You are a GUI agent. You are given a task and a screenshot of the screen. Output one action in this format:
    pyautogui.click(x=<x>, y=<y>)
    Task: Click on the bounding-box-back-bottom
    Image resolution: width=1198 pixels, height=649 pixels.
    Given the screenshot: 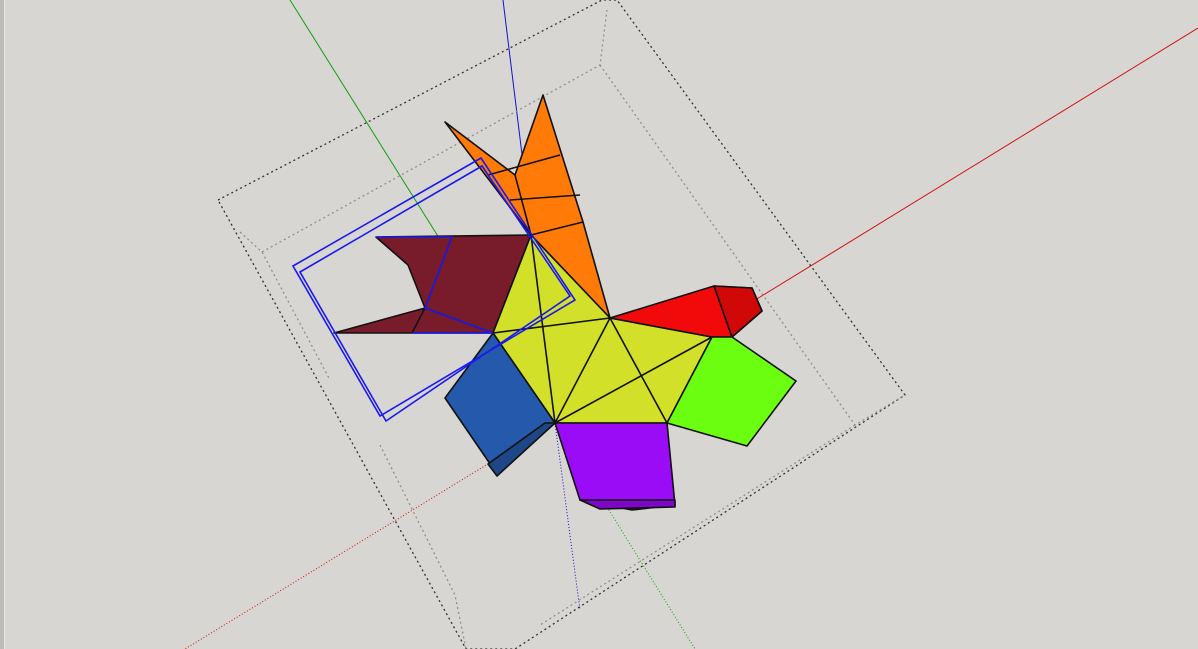 What is the action you would take?
    pyautogui.click(x=423, y=546)
    